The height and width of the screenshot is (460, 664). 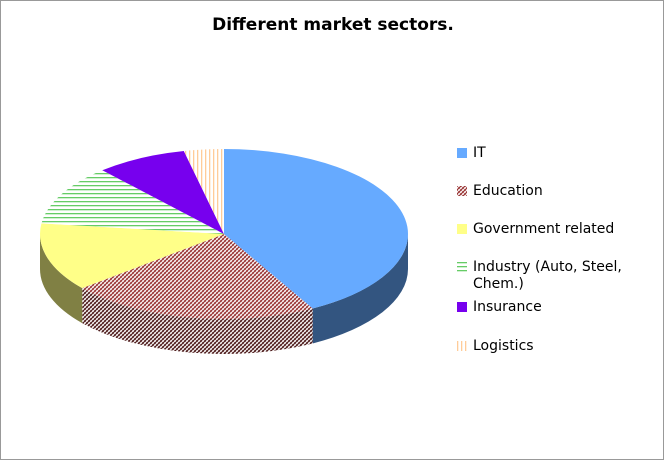 What do you see at coordinates (547, 275) in the screenshot?
I see `legend-label: Industry (Auto, Steel, Chem.)` at bounding box center [547, 275].